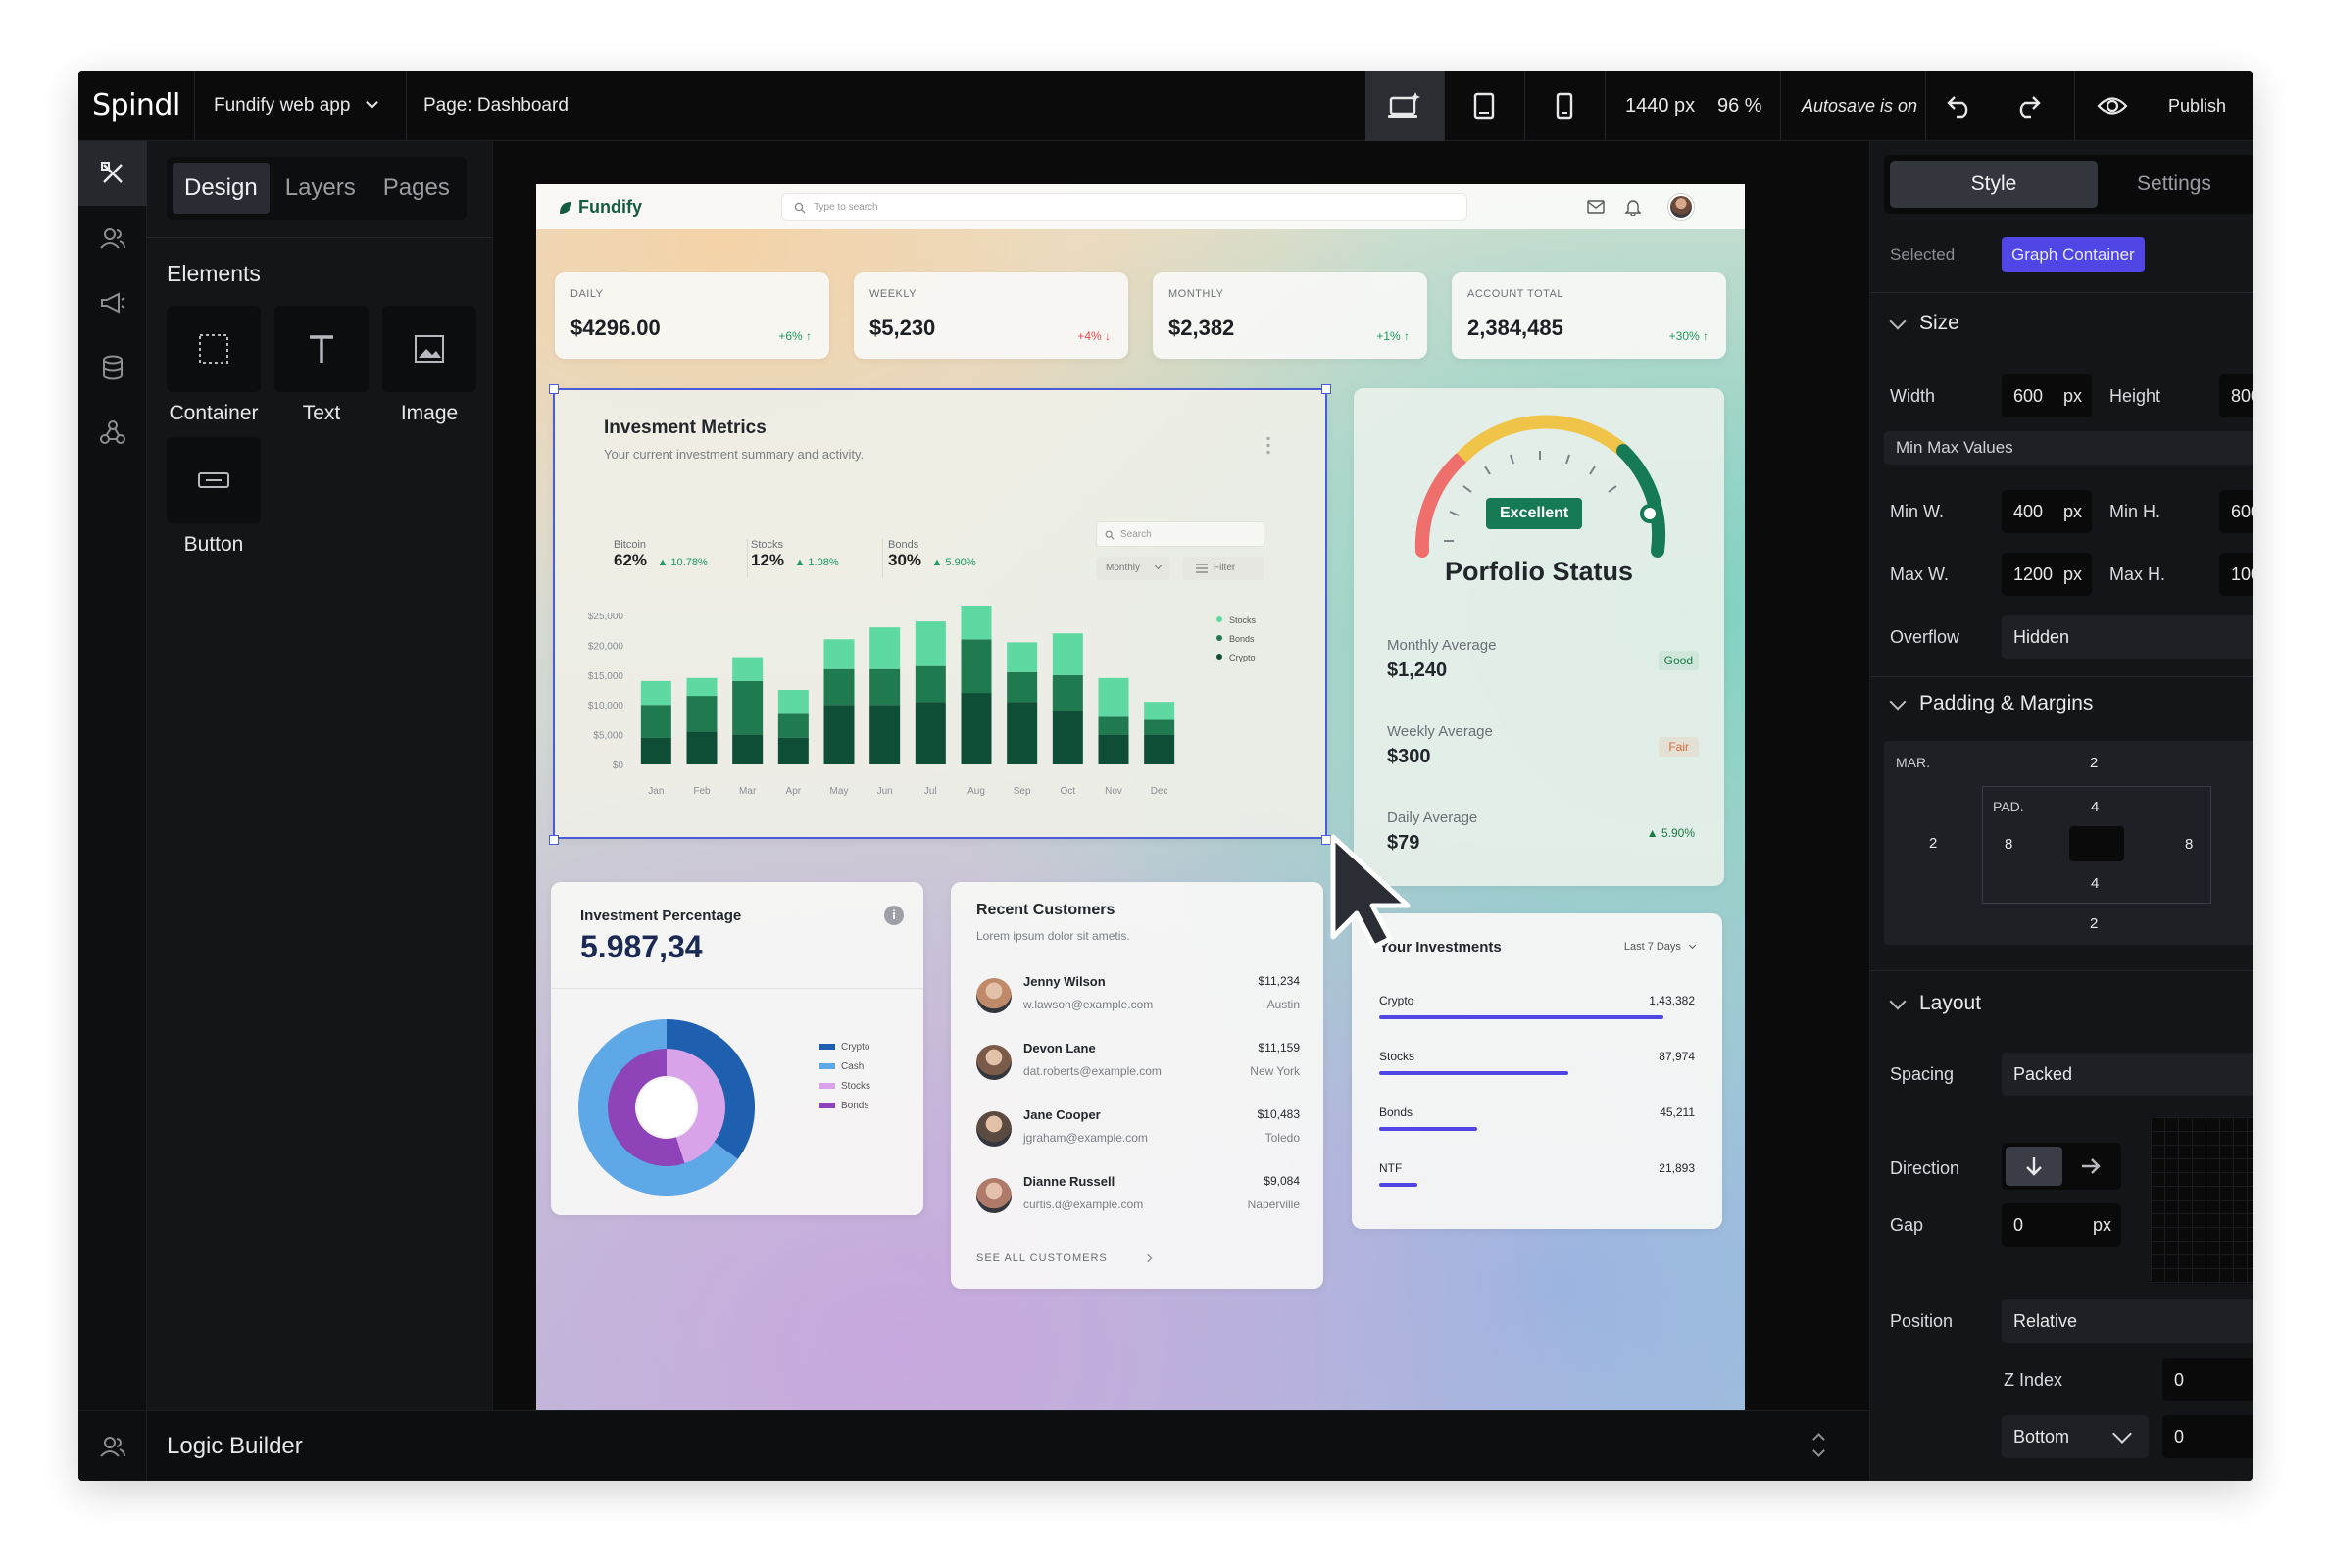 This screenshot has height=1568, width=2330. I want to click on investment-value: 45,211, so click(1677, 1112).